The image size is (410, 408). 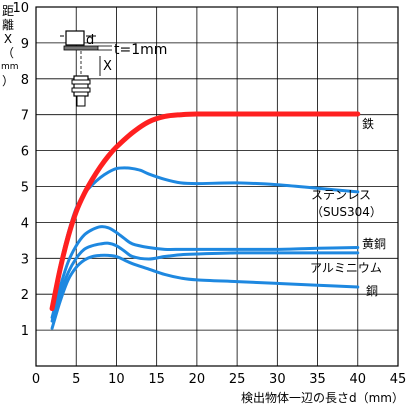 I want to click on series-label: 黄銅, so click(x=374, y=244).